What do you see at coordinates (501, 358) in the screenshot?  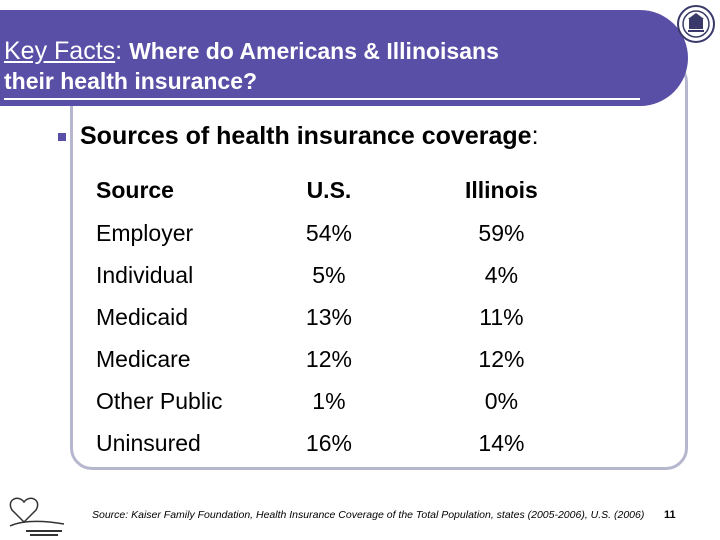 I see `row-illinois: 12%` at bounding box center [501, 358].